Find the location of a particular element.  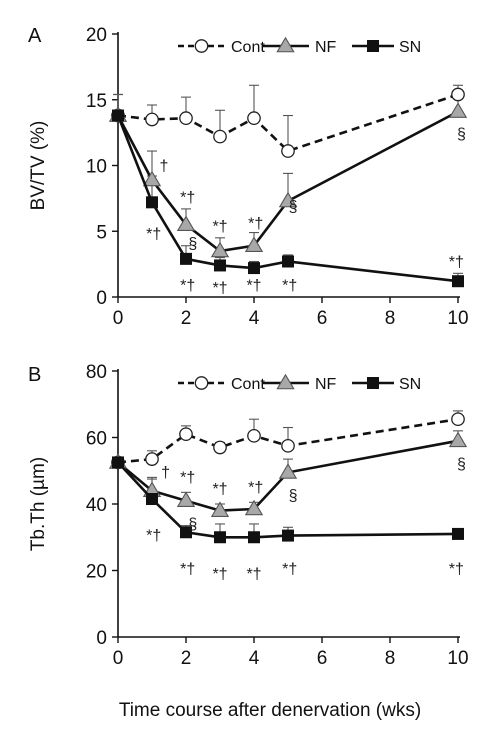

x-tick-label: 8 is located at coordinates (390, 318).